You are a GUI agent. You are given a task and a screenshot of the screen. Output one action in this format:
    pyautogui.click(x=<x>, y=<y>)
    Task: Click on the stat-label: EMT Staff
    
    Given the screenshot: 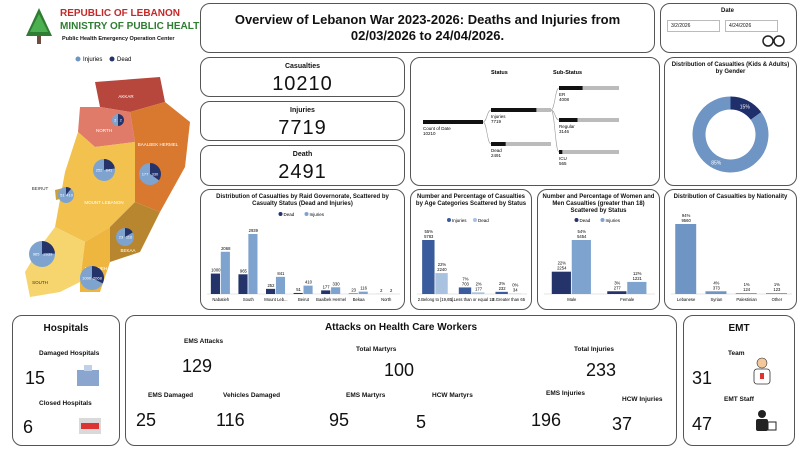 What is the action you would take?
    pyautogui.click(x=739, y=399)
    